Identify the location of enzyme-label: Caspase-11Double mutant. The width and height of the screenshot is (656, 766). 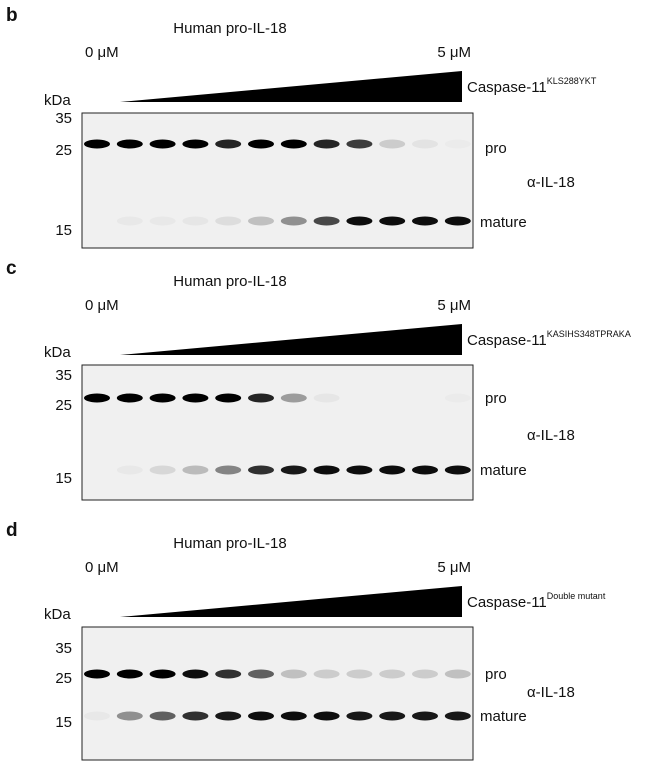
(536, 601).